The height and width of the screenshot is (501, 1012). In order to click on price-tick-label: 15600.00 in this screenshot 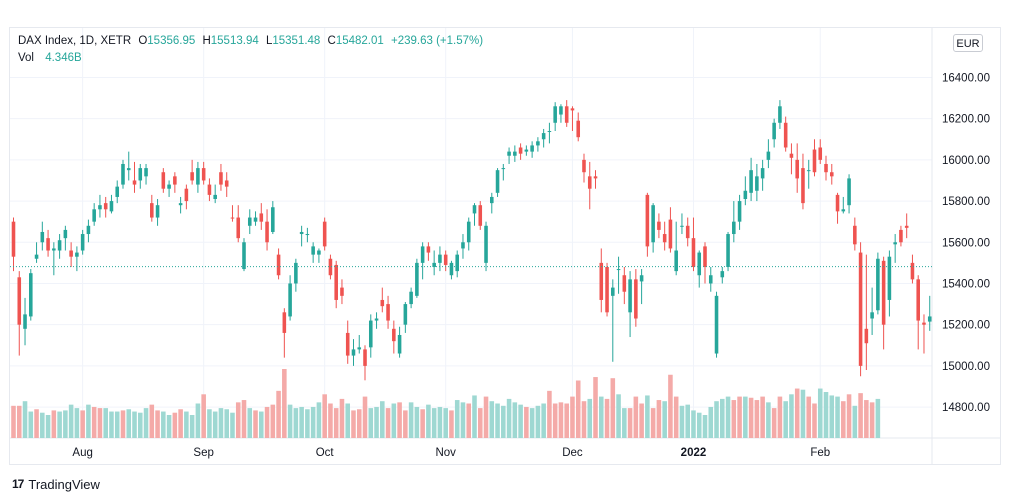, I will do `click(966, 243)`.